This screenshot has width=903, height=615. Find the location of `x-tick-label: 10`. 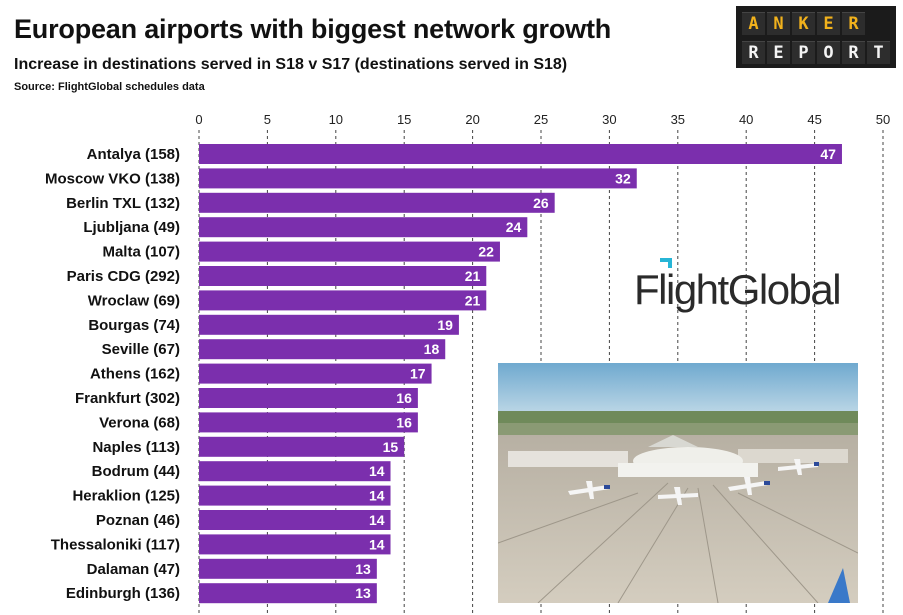

x-tick-label: 10 is located at coordinates (336, 119).